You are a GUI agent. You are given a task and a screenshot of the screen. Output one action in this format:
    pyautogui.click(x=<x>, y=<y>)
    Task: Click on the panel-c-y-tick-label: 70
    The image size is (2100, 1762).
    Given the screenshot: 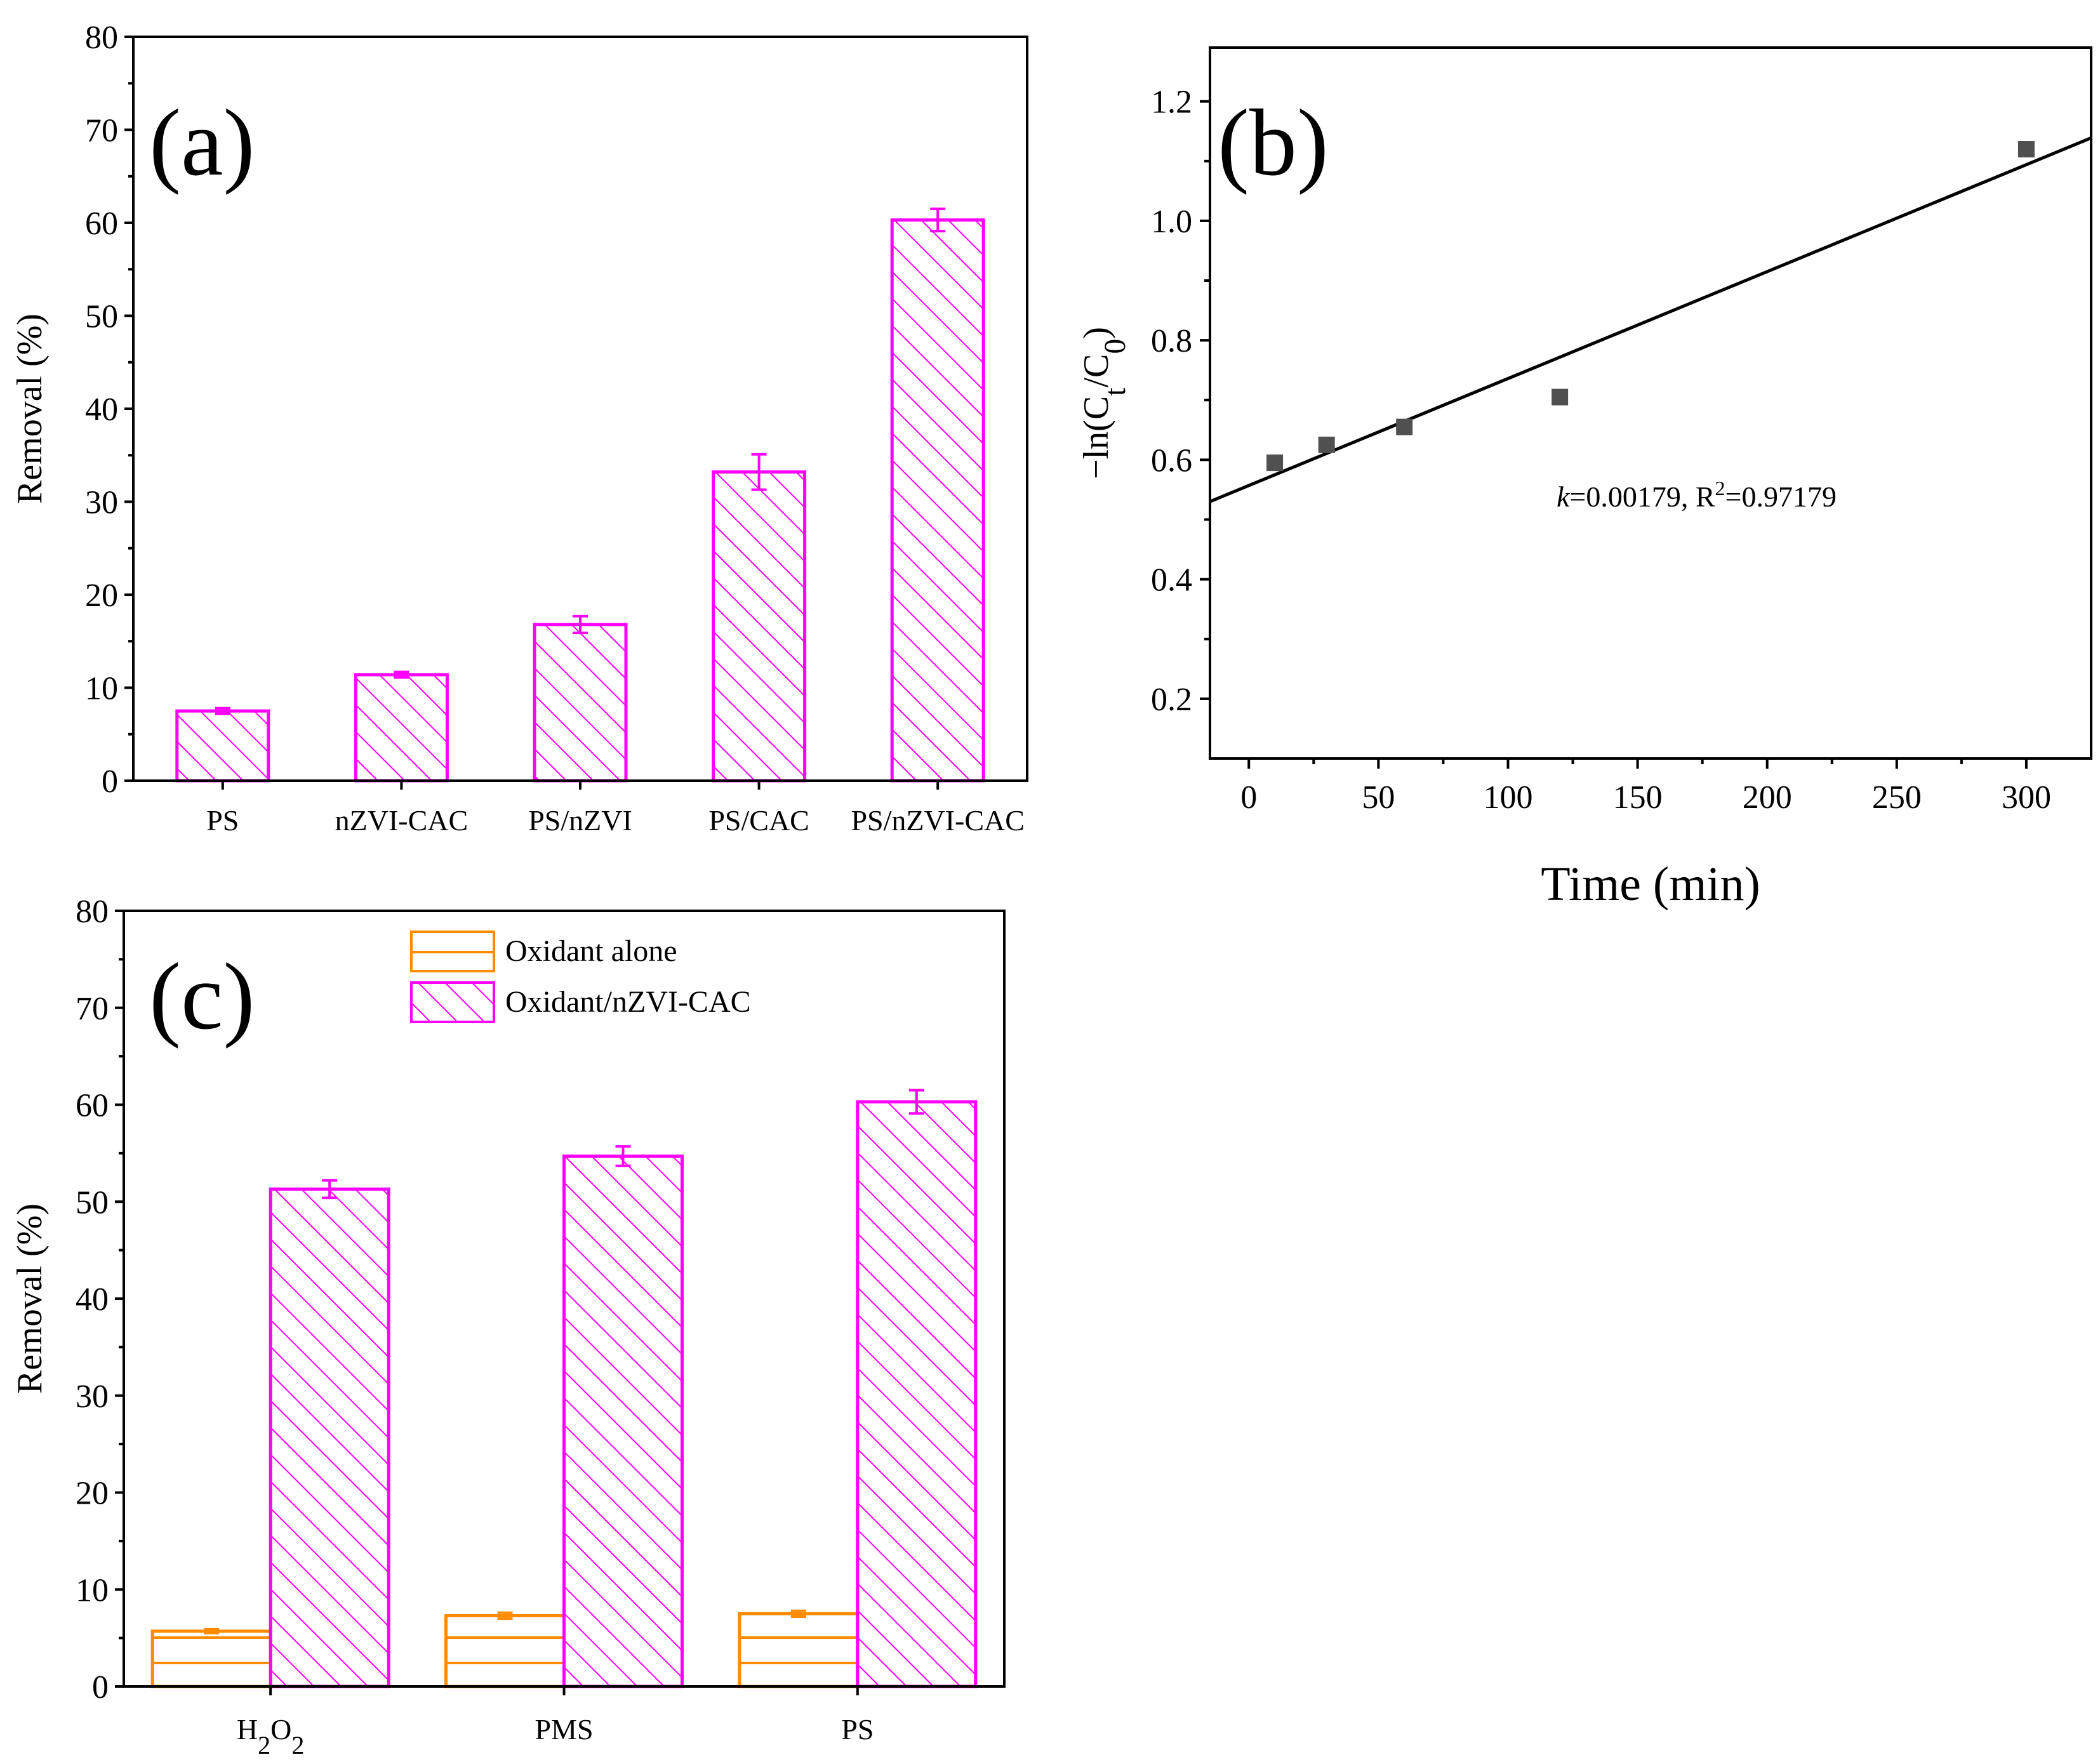 What is the action you would take?
    pyautogui.click(x=93, y=1009)
    